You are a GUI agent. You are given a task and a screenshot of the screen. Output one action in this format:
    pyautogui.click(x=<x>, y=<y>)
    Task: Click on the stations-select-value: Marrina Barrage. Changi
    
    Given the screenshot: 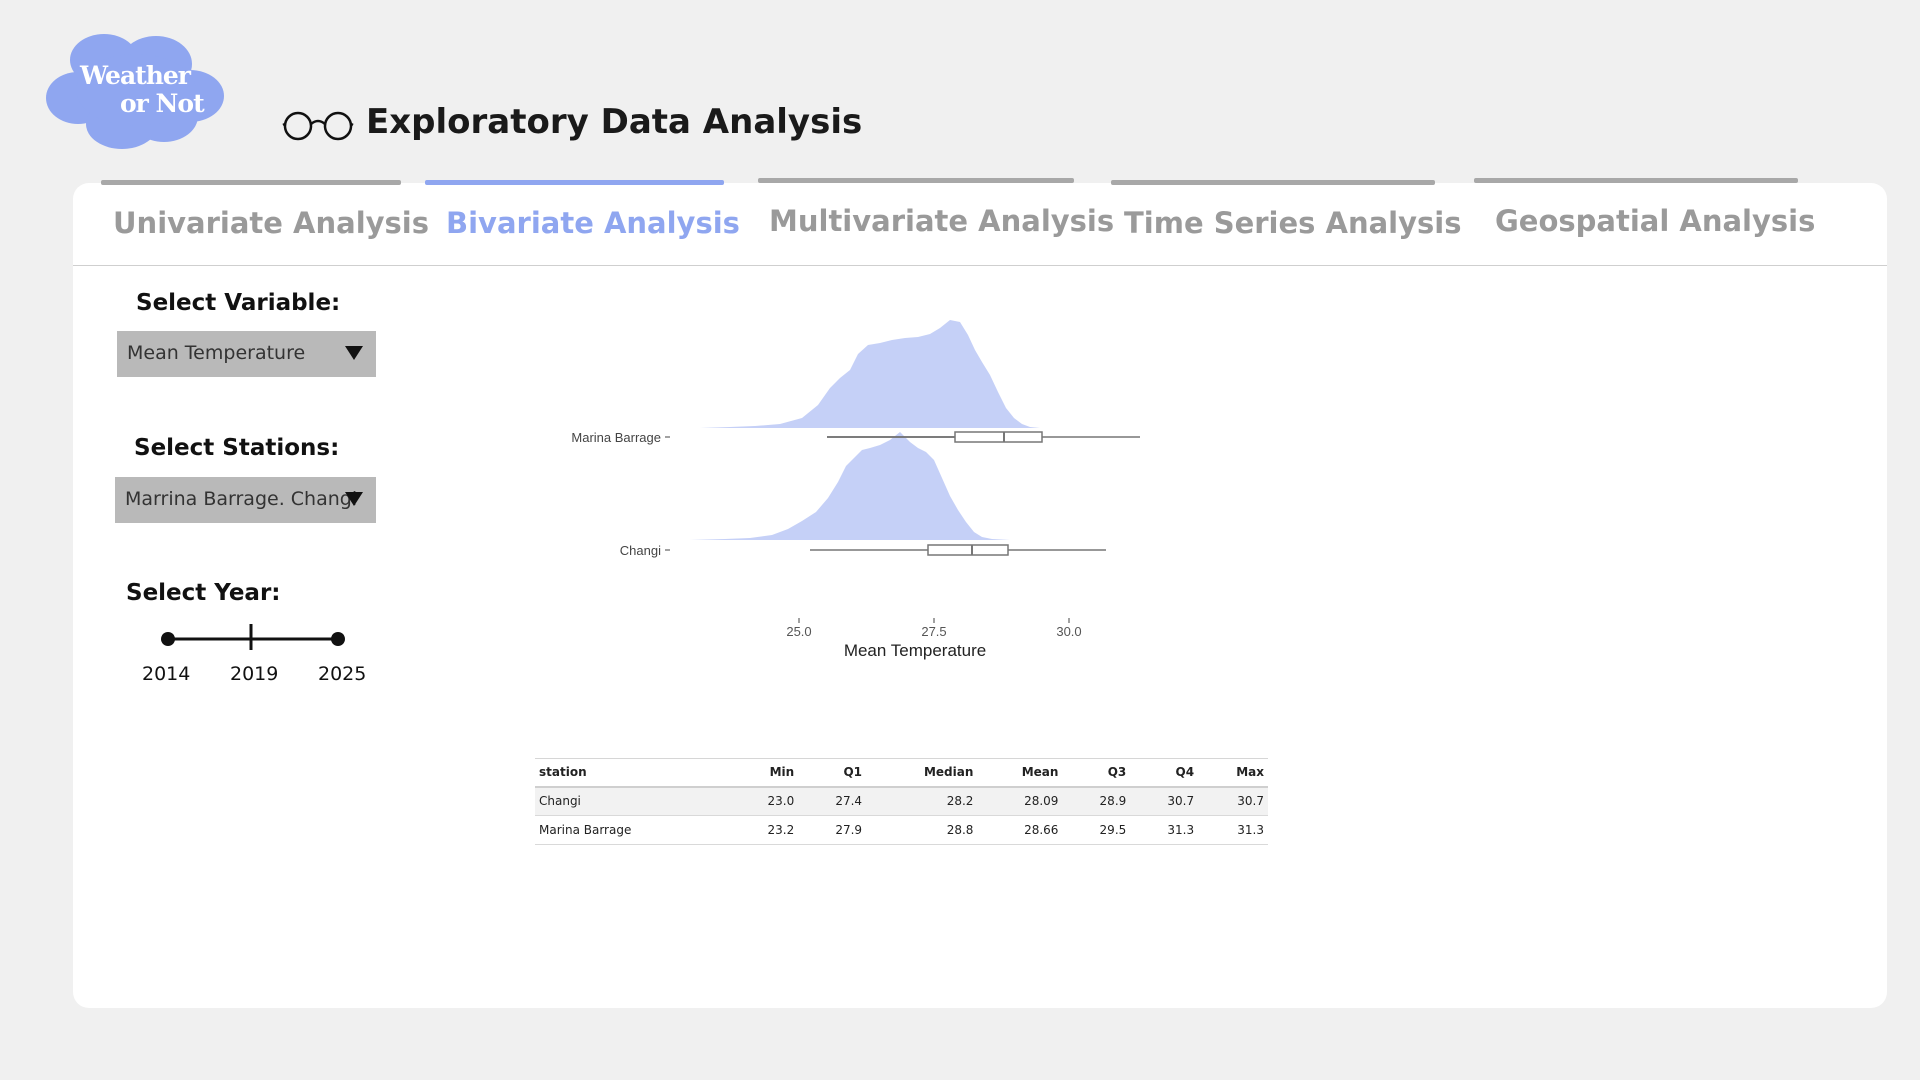 What is the action you would take?
    pyautogui.click(x=241, y=499)
    